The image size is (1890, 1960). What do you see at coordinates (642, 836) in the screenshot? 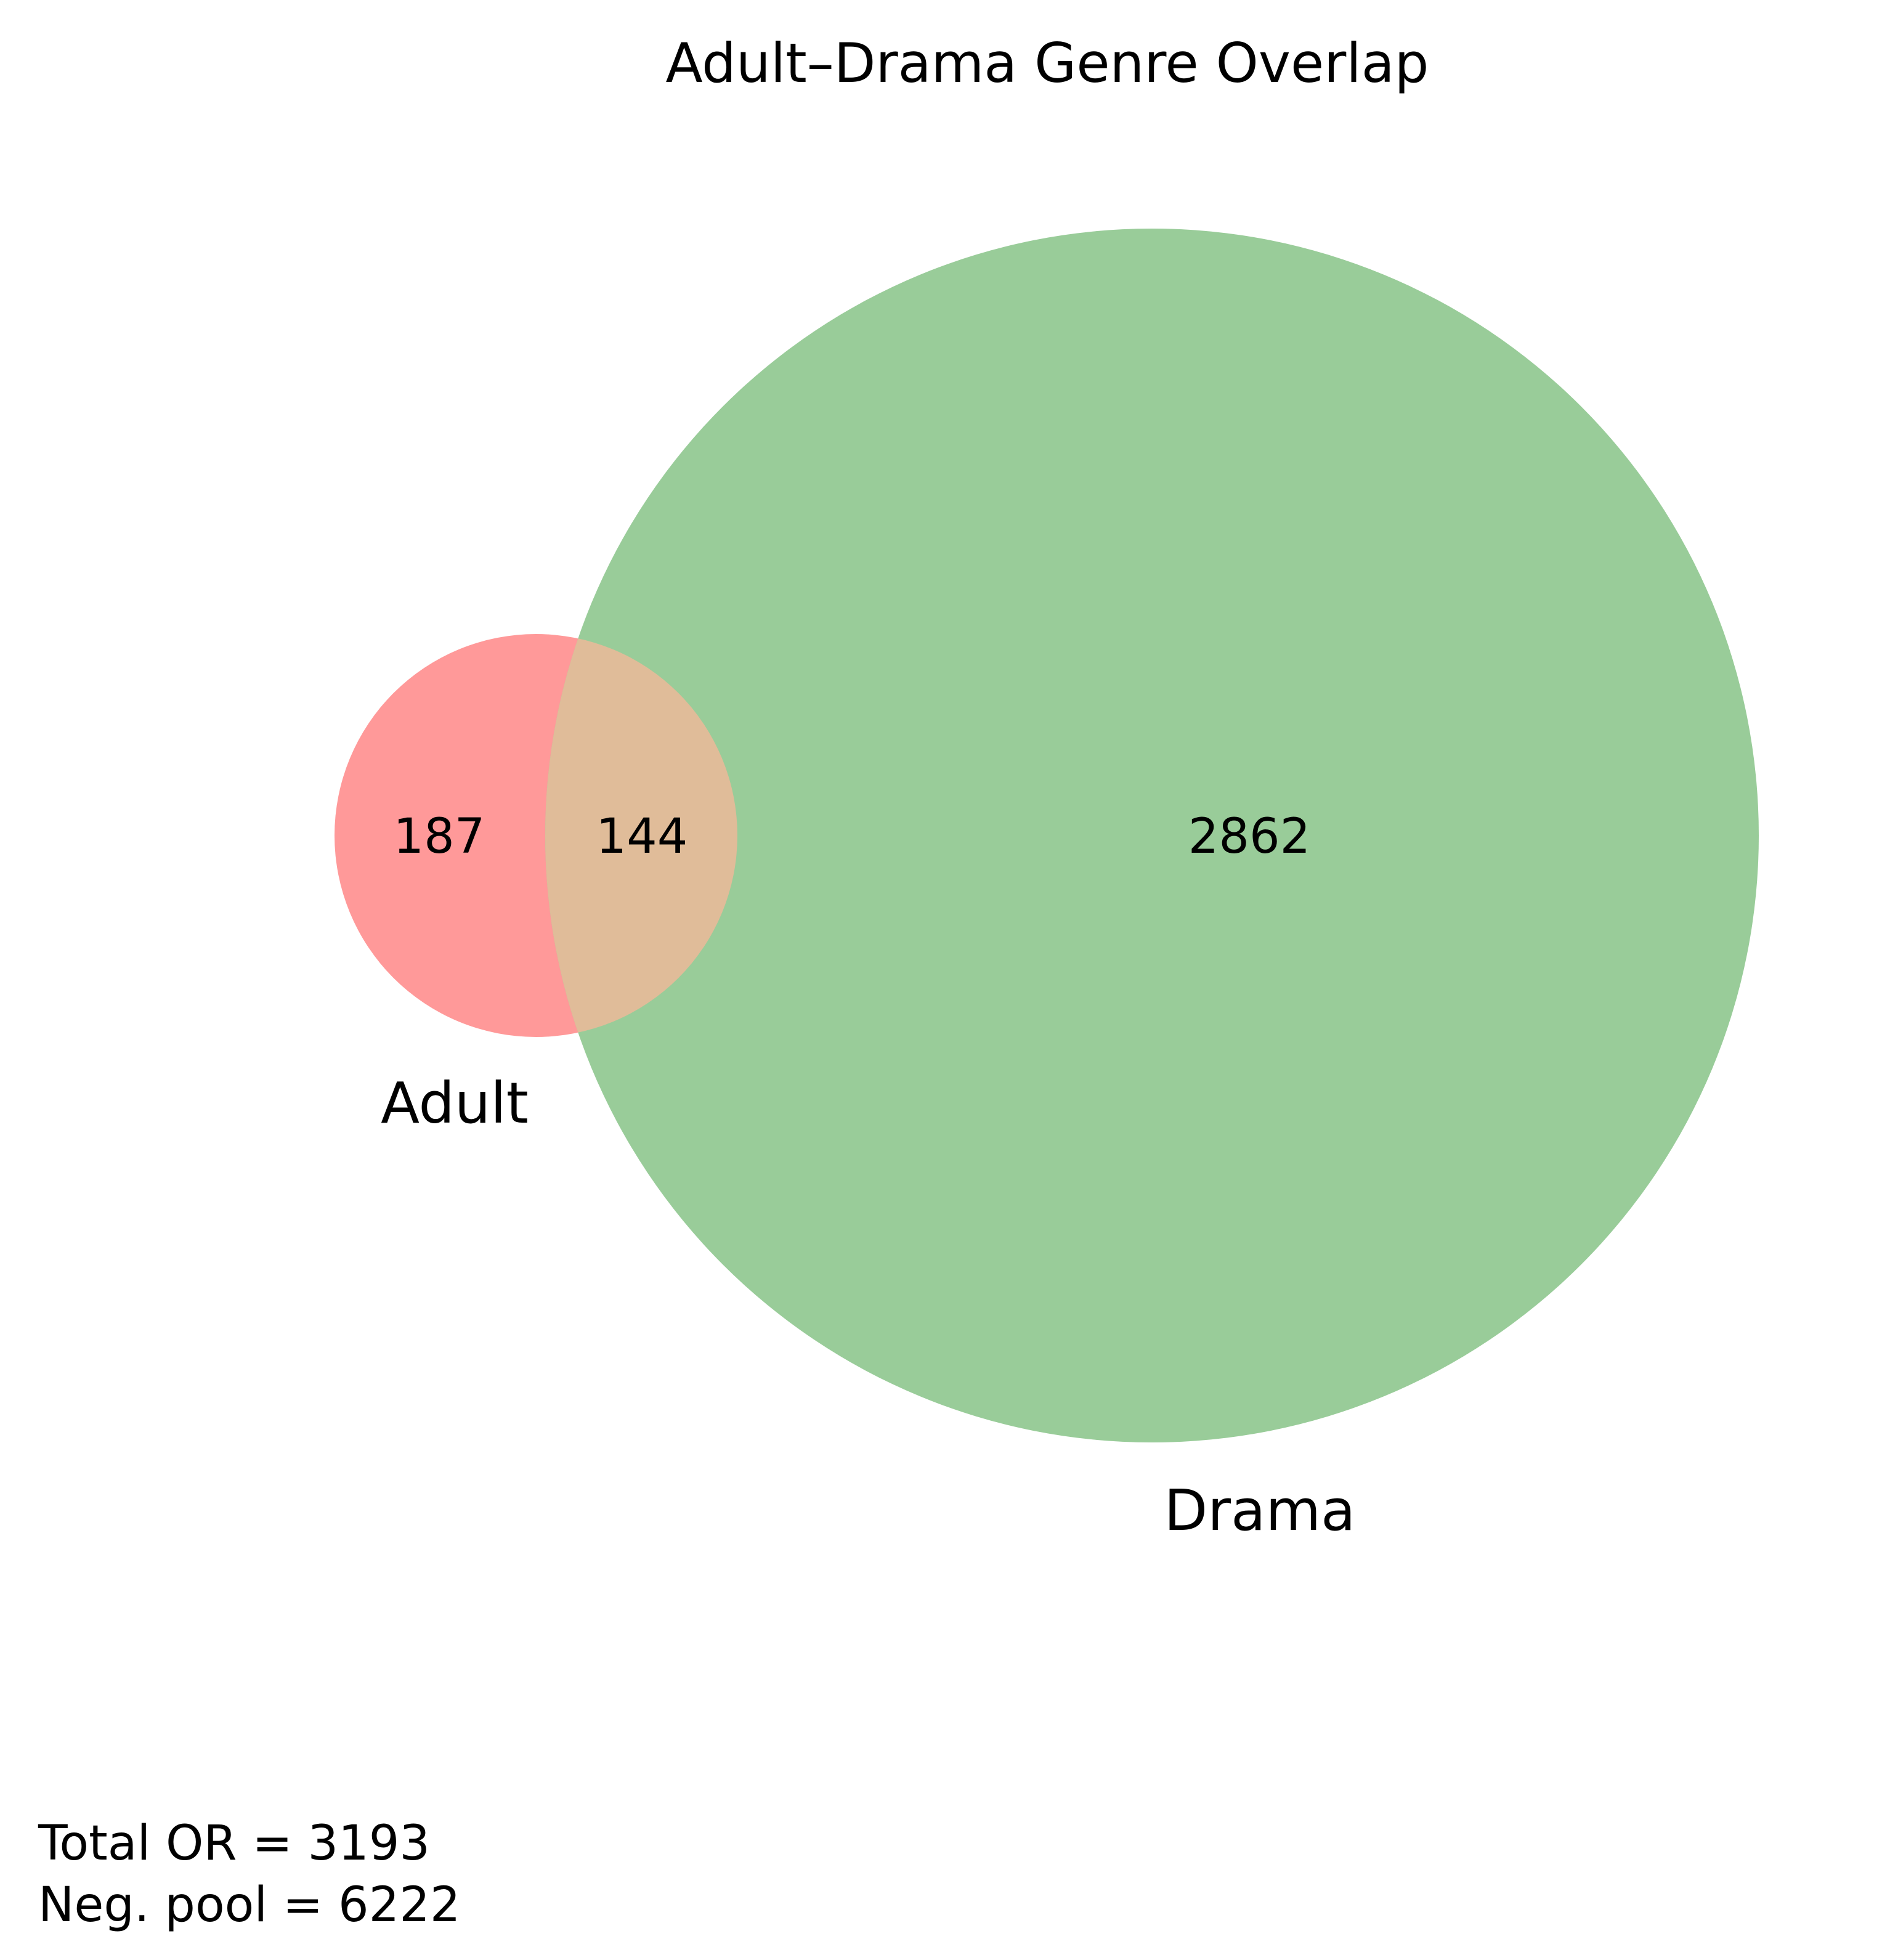
I see `overlap-count: 144` at bounding box center [642, 836].